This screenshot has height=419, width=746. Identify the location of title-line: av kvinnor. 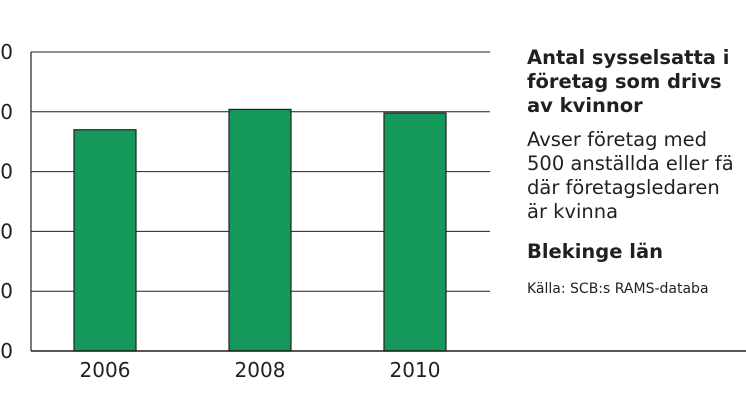
(585, 105).